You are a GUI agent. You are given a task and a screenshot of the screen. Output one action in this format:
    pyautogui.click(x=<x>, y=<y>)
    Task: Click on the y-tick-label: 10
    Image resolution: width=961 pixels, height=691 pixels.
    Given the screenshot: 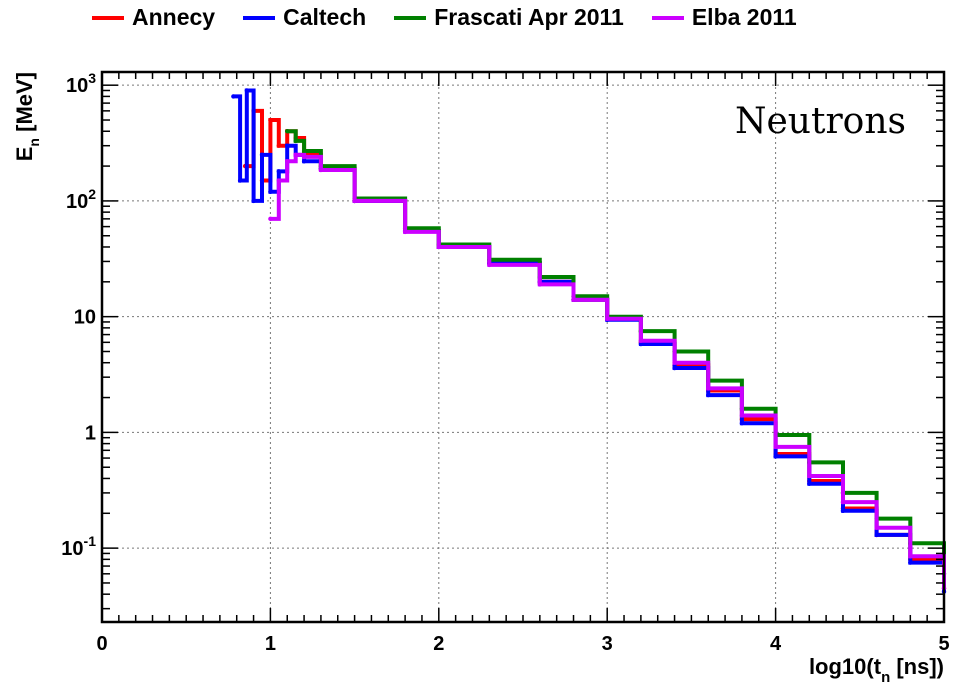 What is the action you would take?
    pyautogui.click(x=85, y=318)
    